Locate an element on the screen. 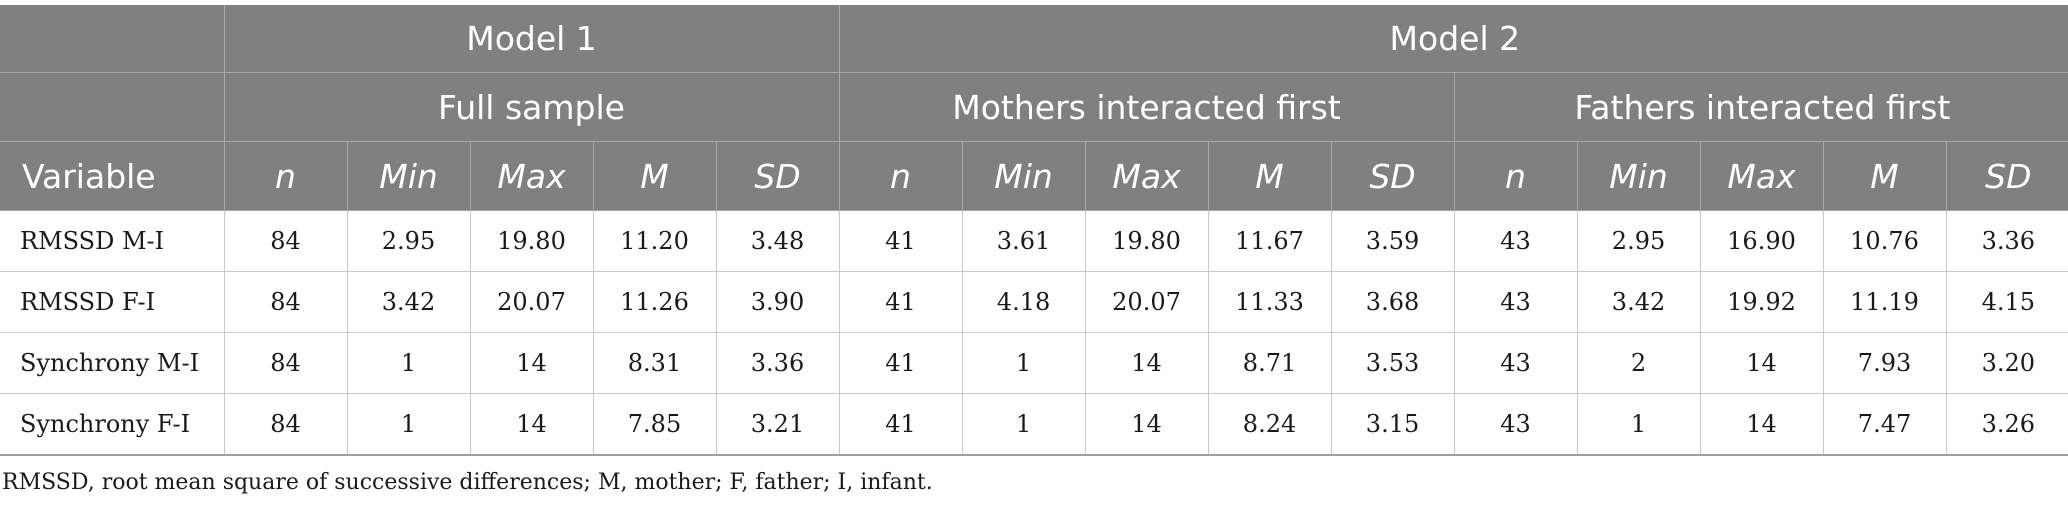 The image size is (2068, 507). table-cell: 19.92 is located at coordinates (1762, 302).